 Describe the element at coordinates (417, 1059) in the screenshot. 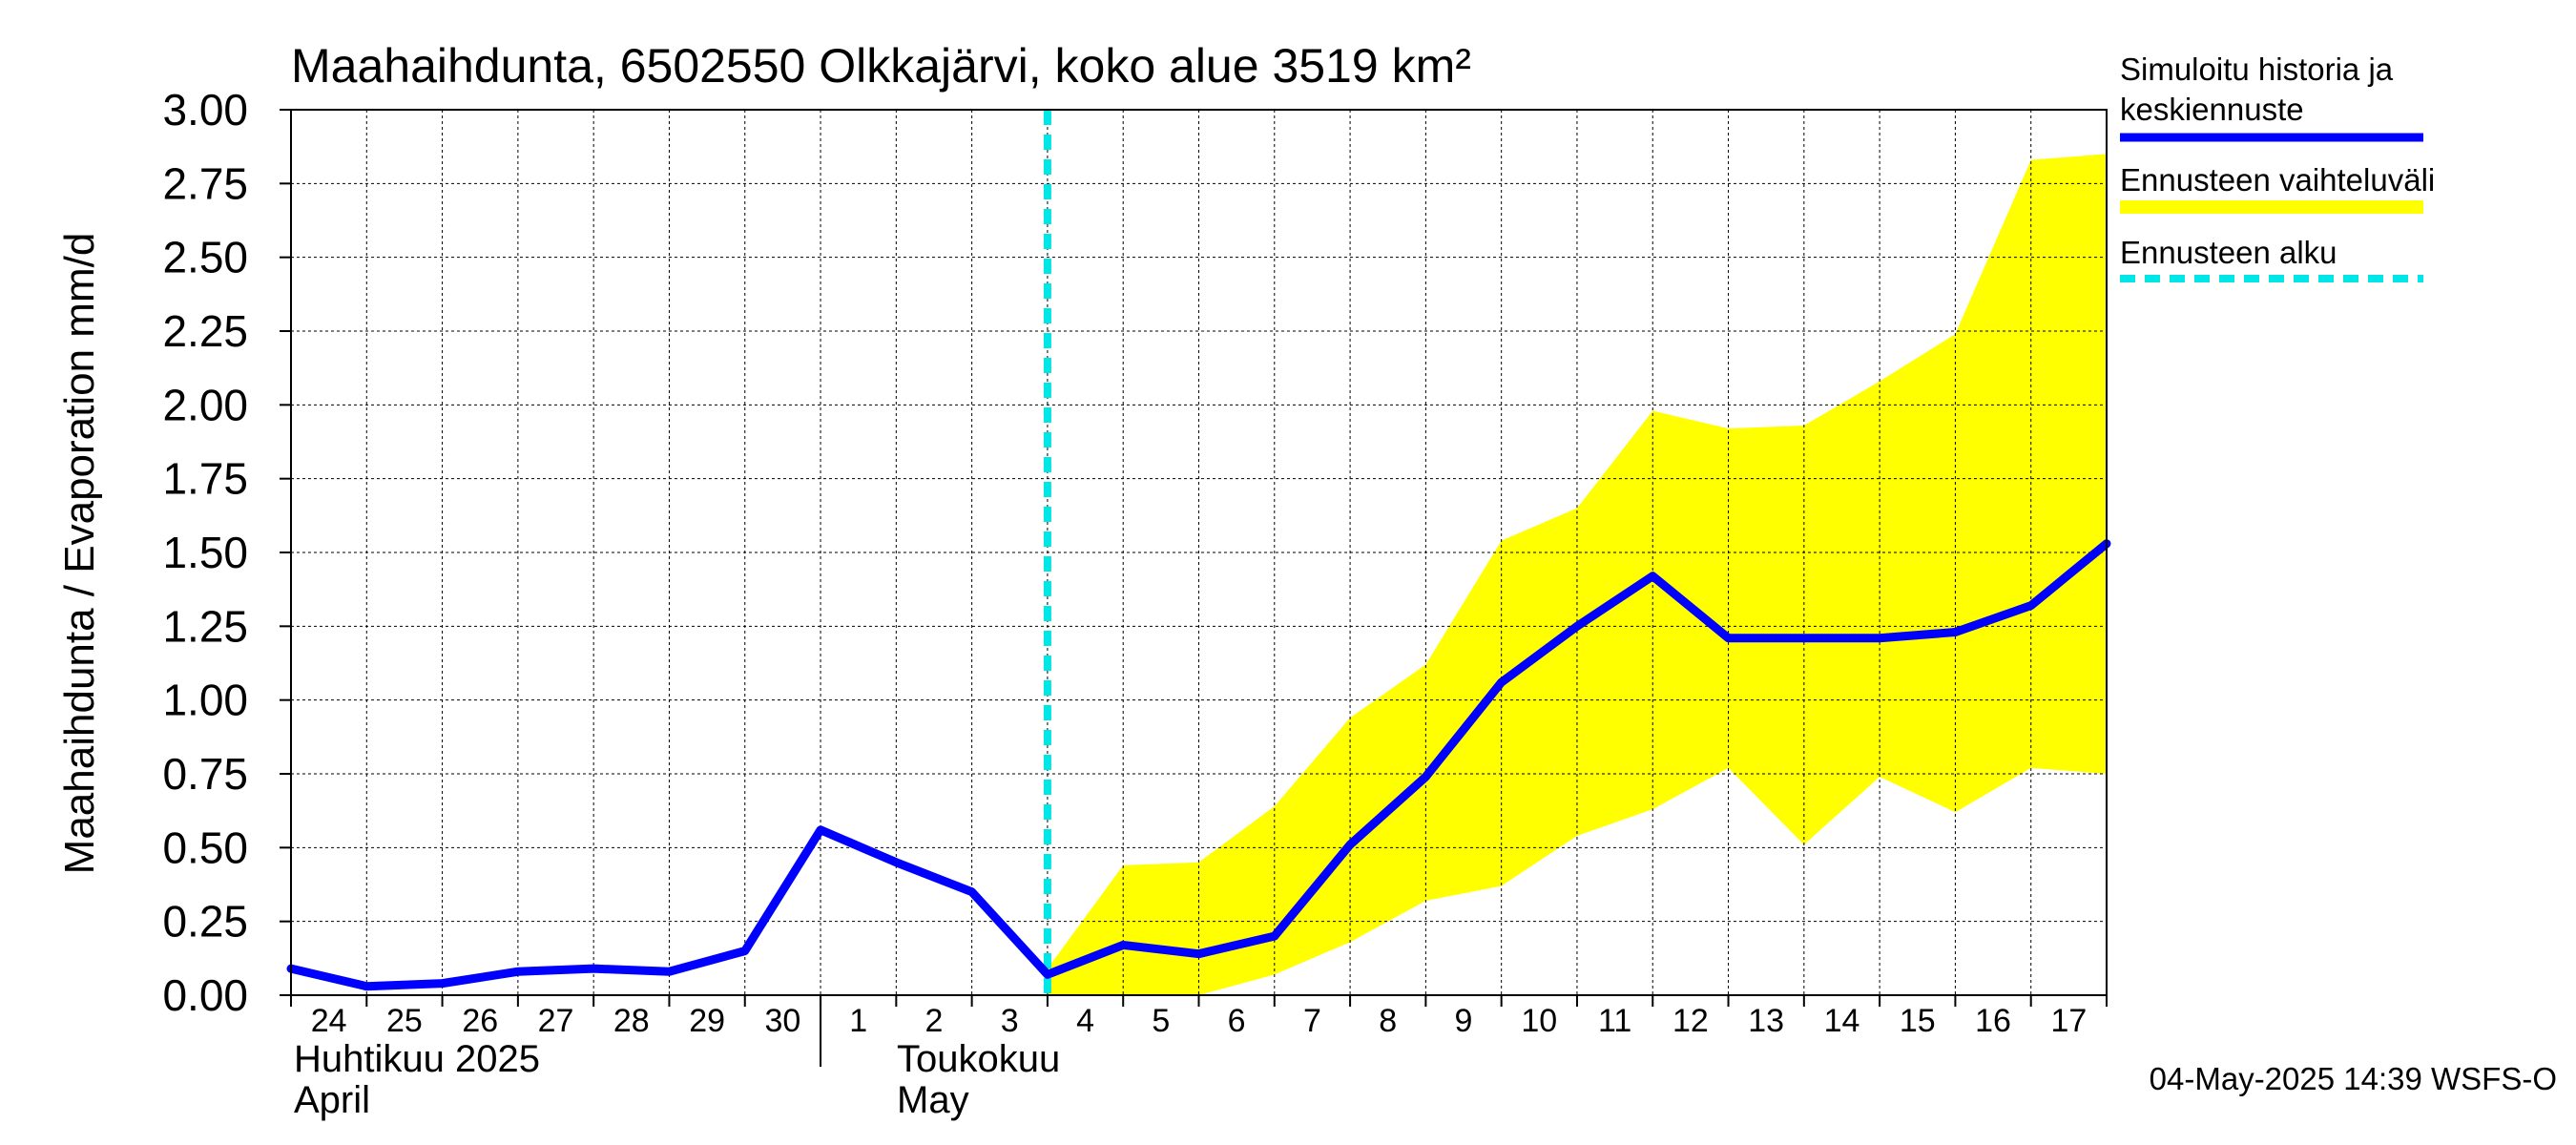

I see `month-label-april-fi: Huhtikuu 2025` at that location.